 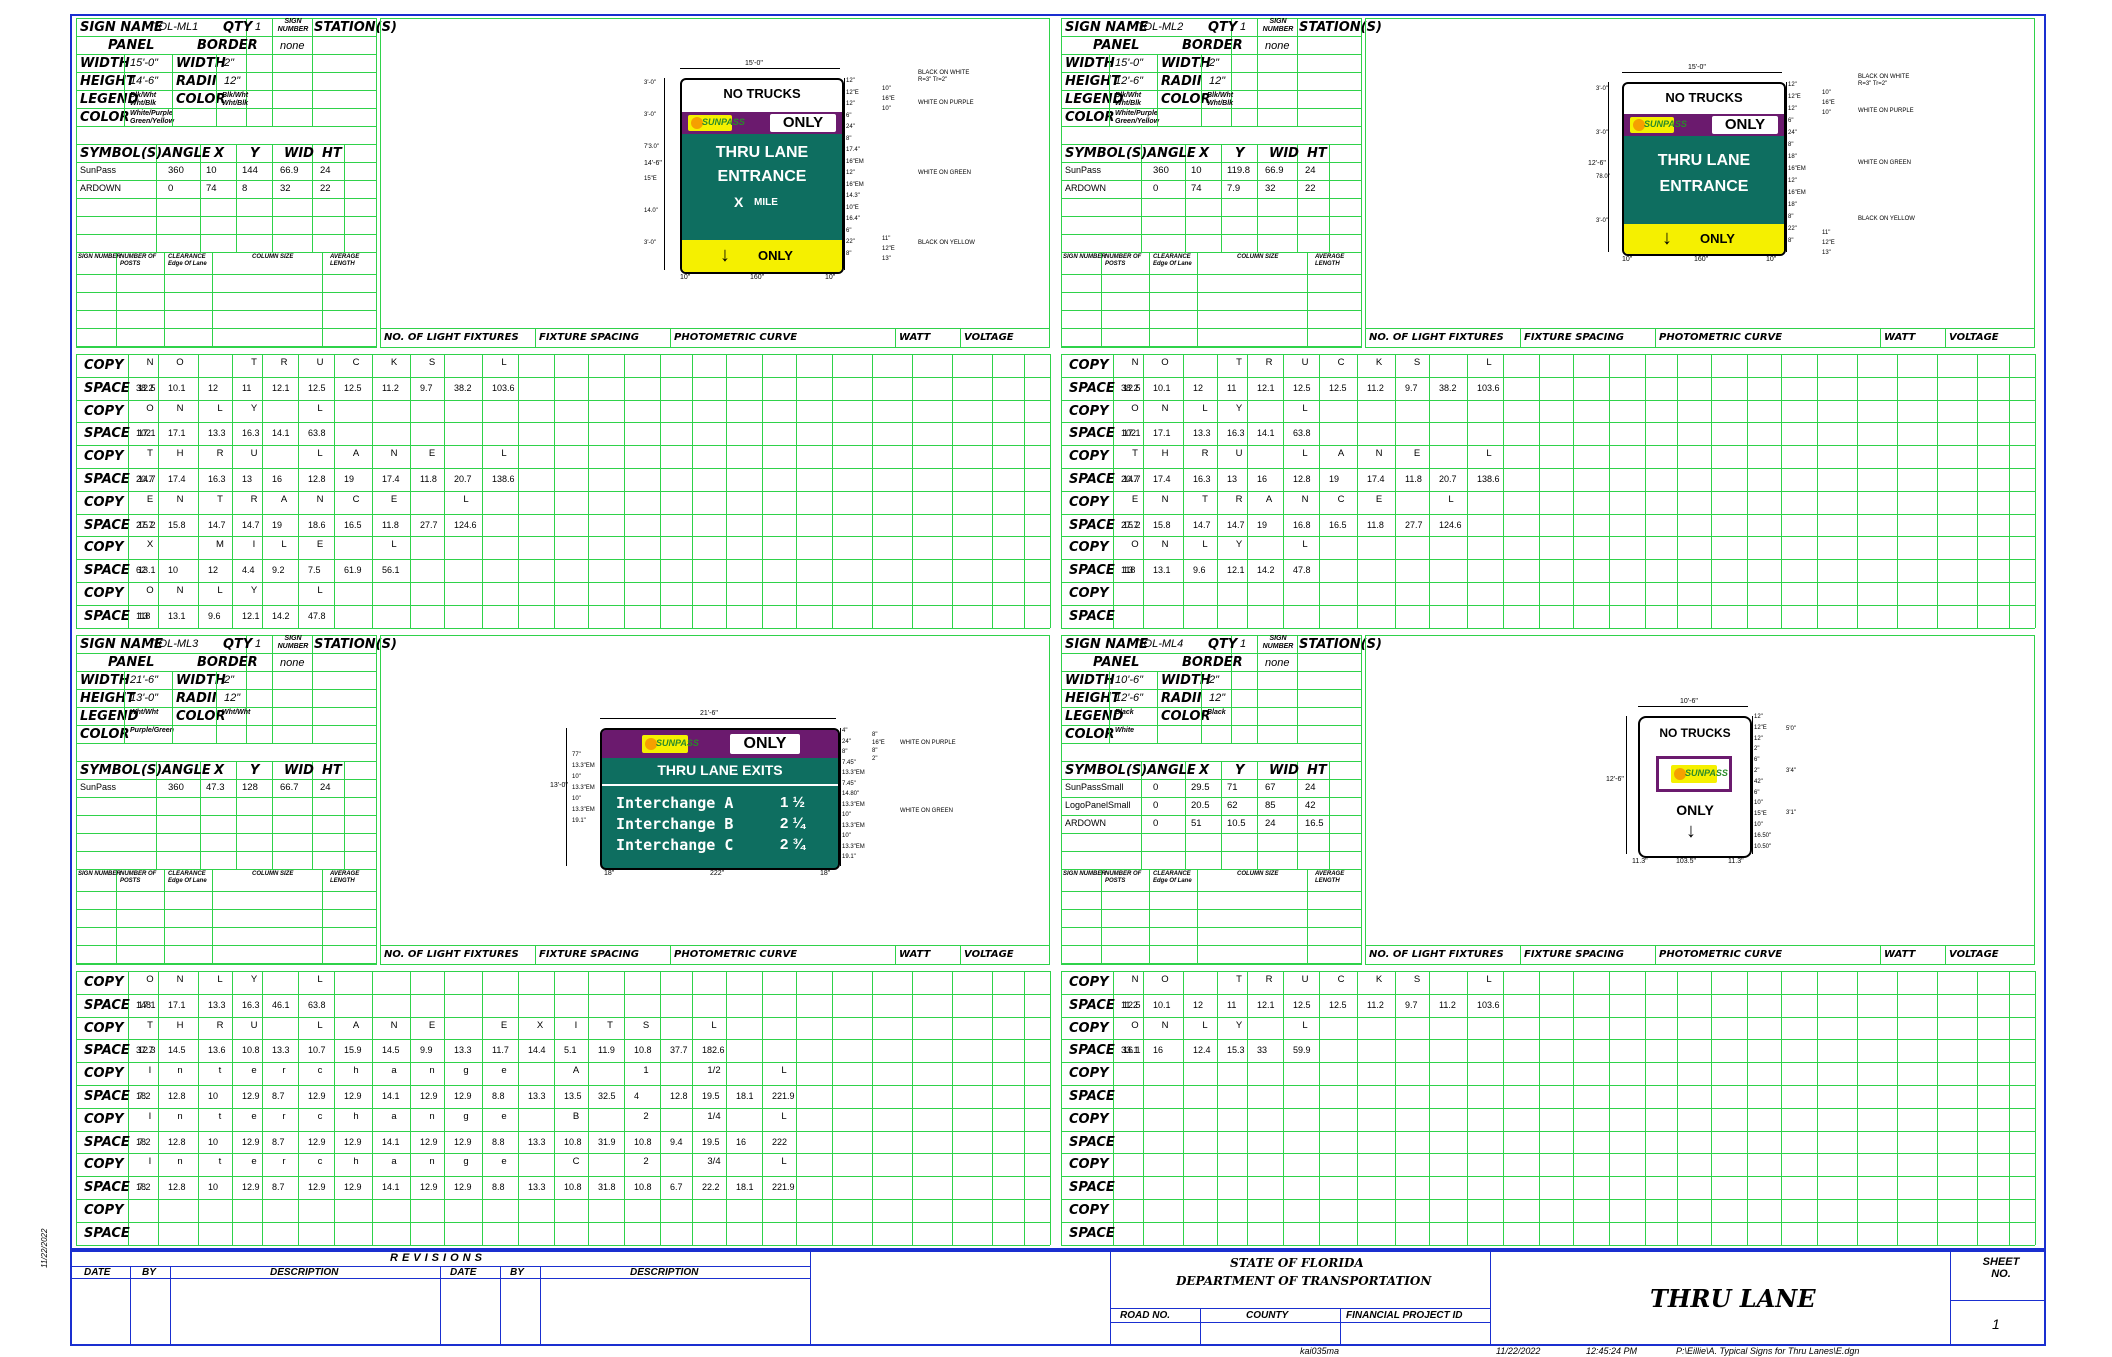 What do you see at coordinates (251, 1141) in the screenshot?
I see `space-value: 12.9` at bounding box center [251, 1141].